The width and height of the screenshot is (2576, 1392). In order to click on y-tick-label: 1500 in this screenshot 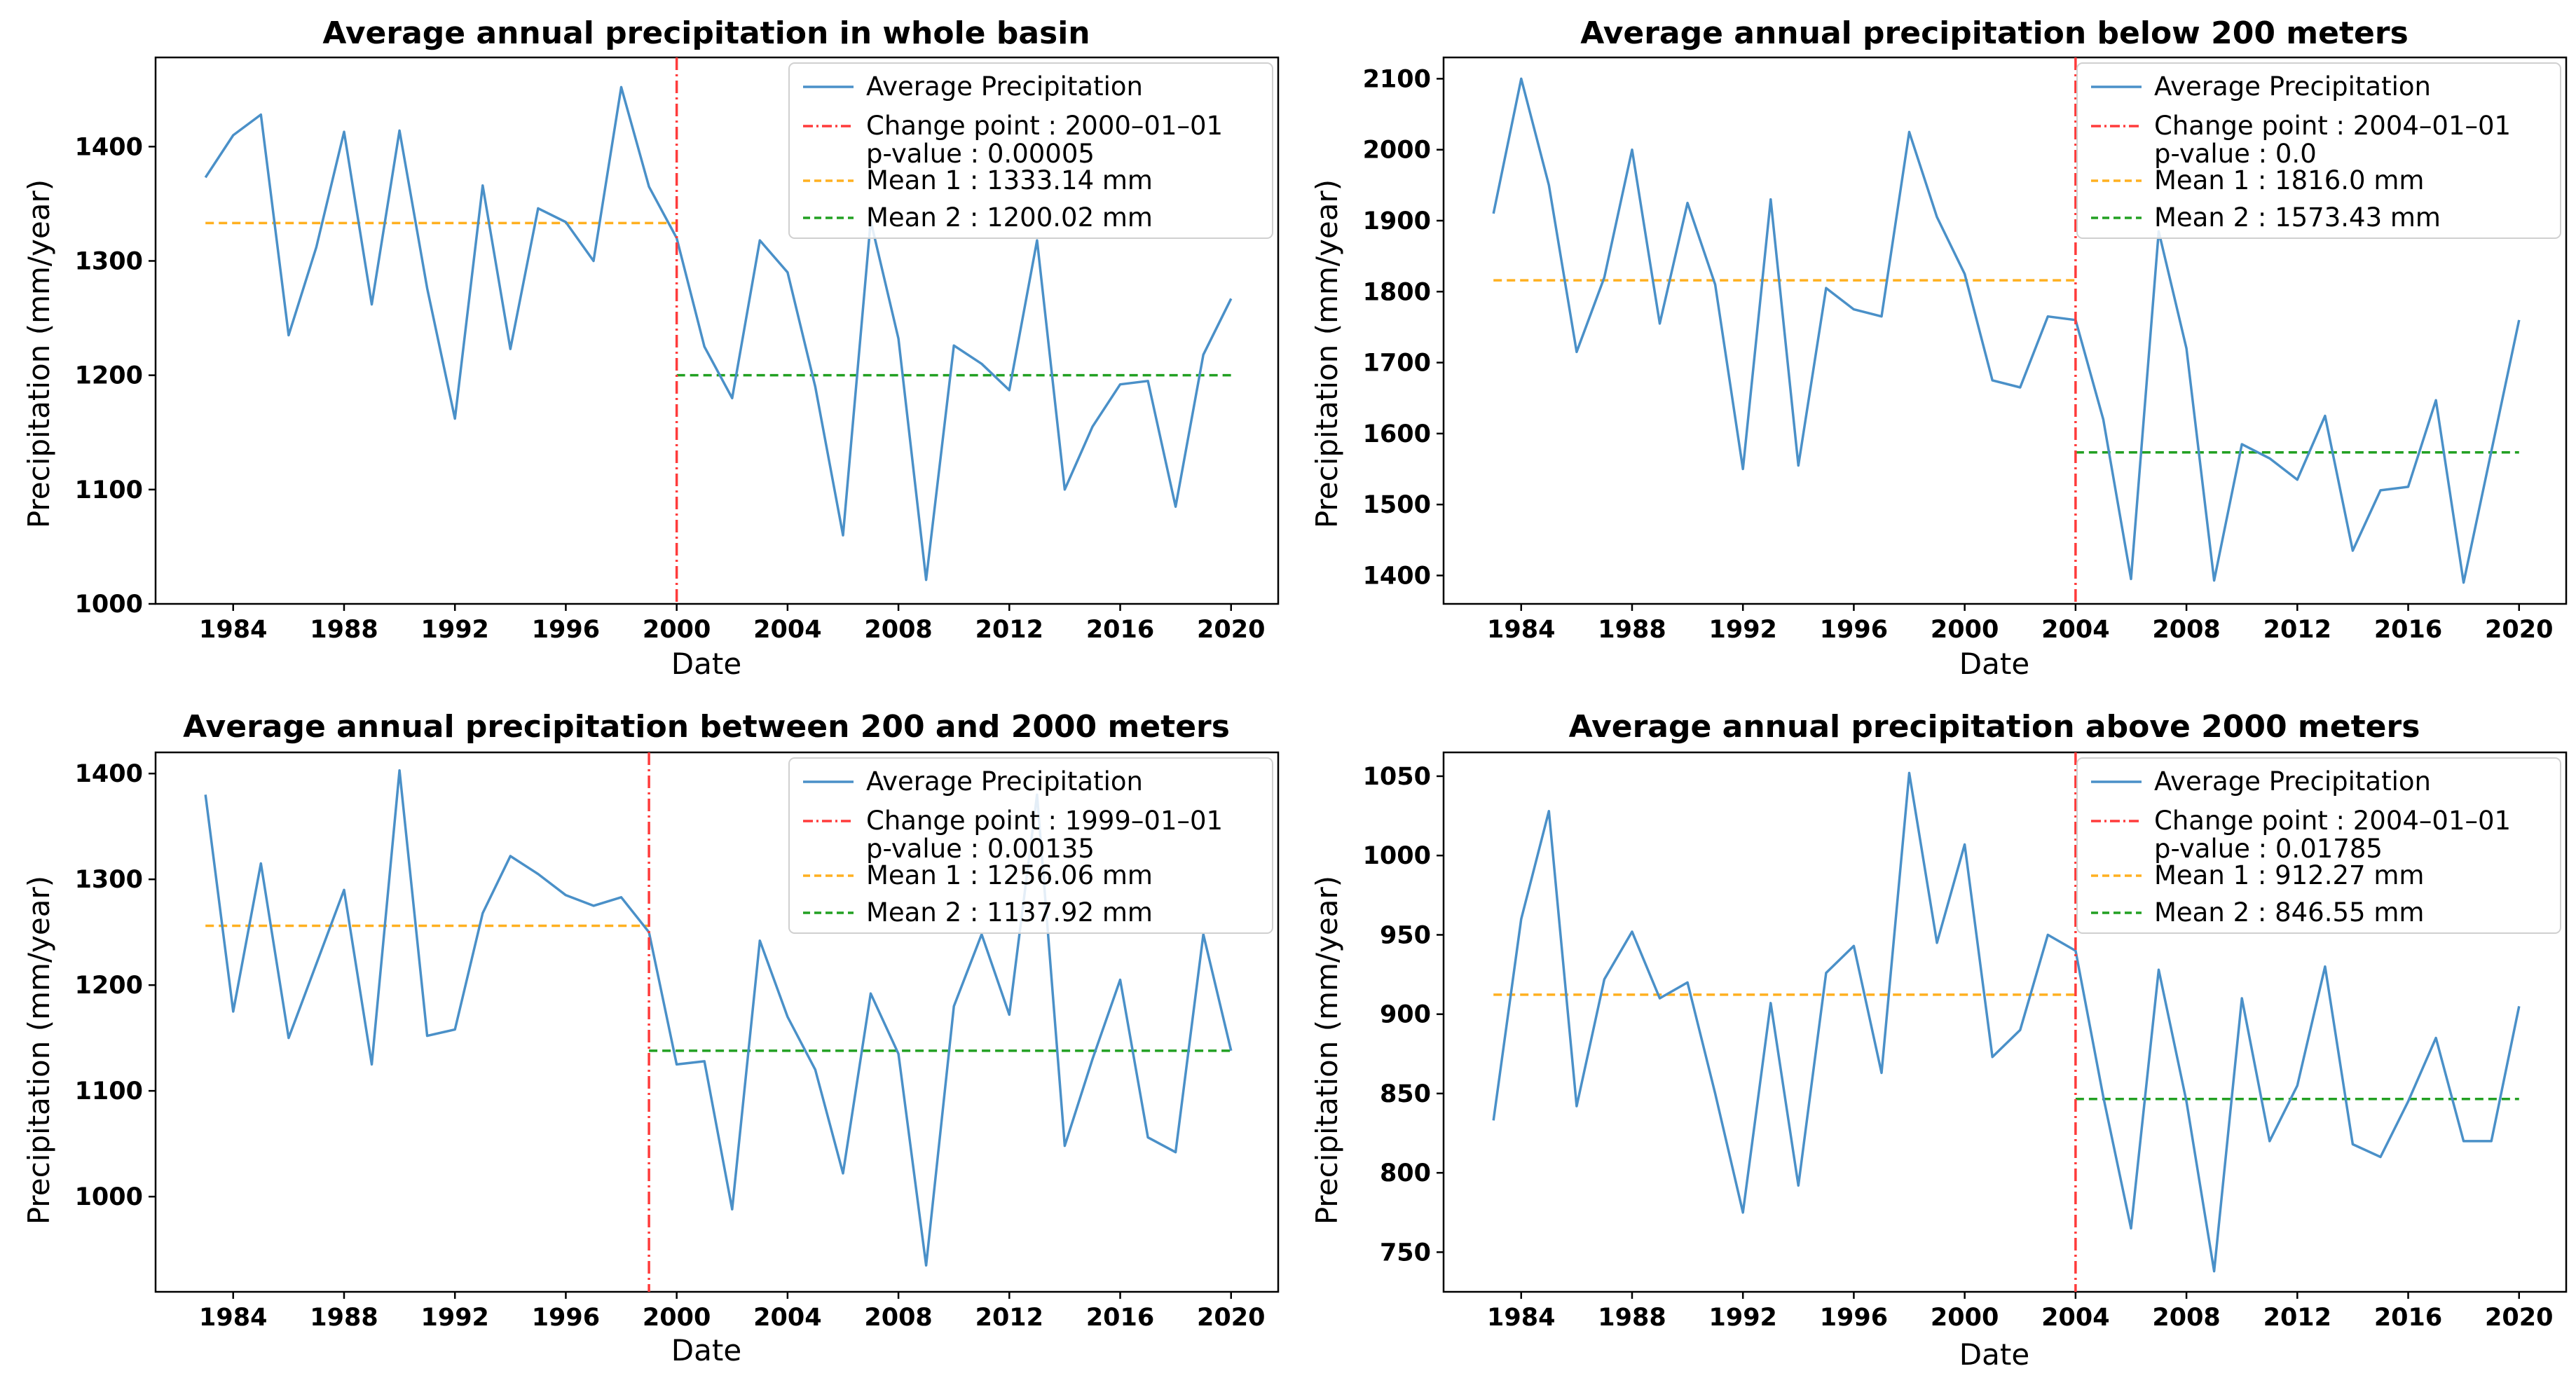, I will do `click(1397, 505)`.